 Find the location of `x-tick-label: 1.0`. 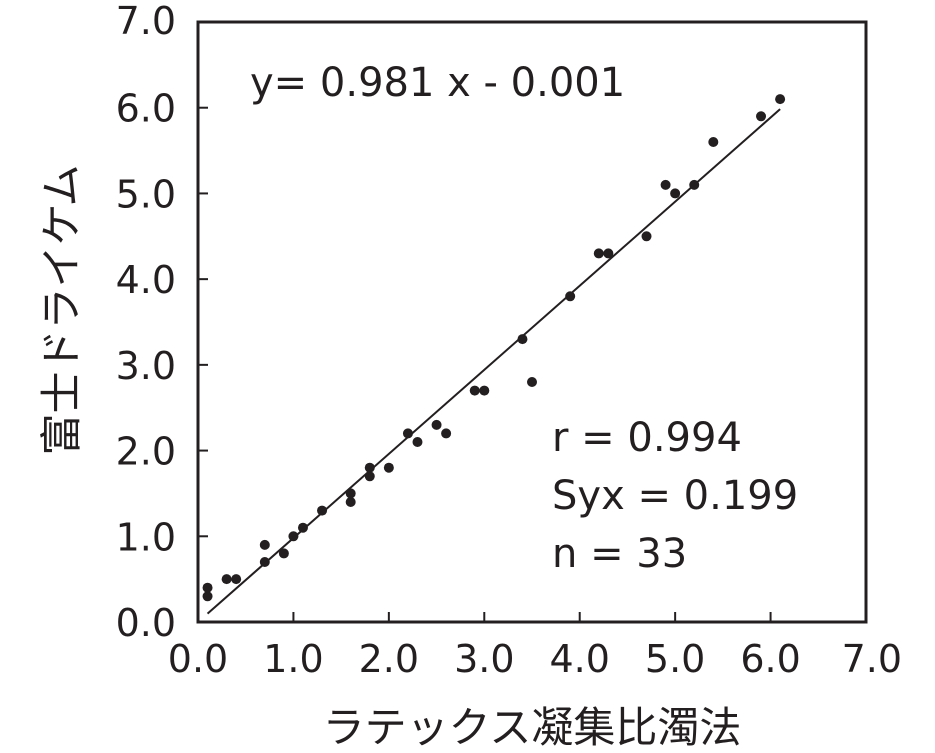

x-tick-label: 1.0 is located at coordinates (293, 659).